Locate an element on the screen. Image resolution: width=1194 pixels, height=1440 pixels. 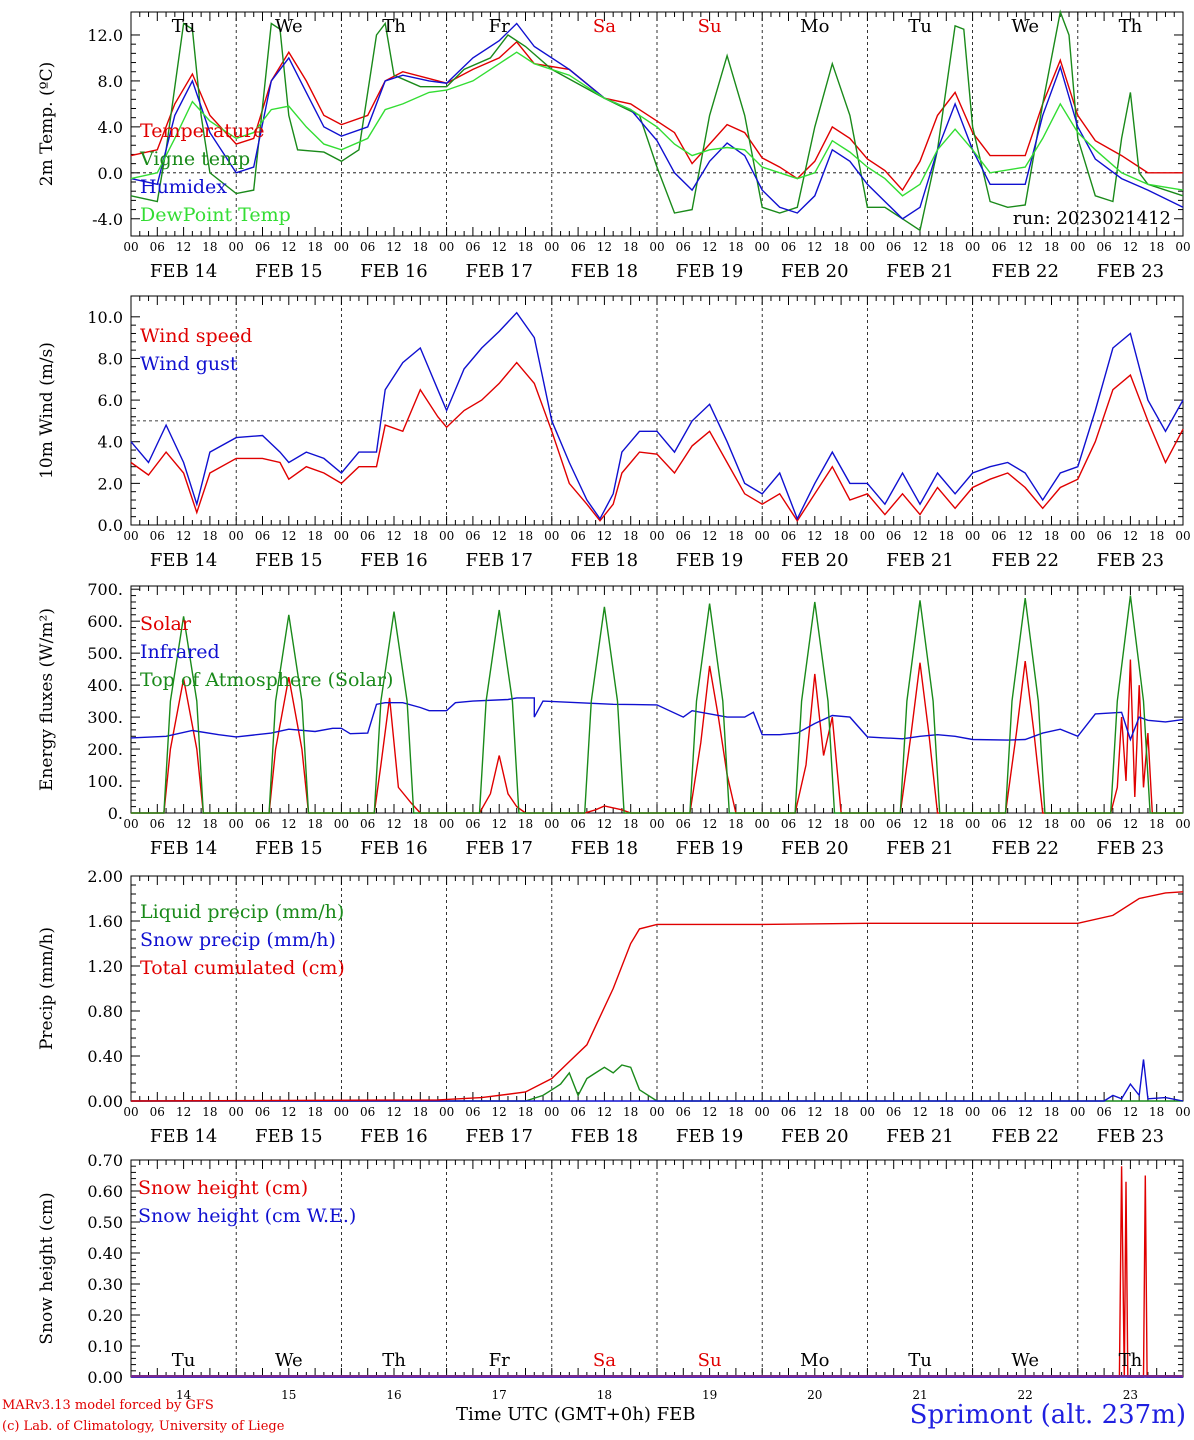
day-name-label: We is located at coordinates (289, 1360).